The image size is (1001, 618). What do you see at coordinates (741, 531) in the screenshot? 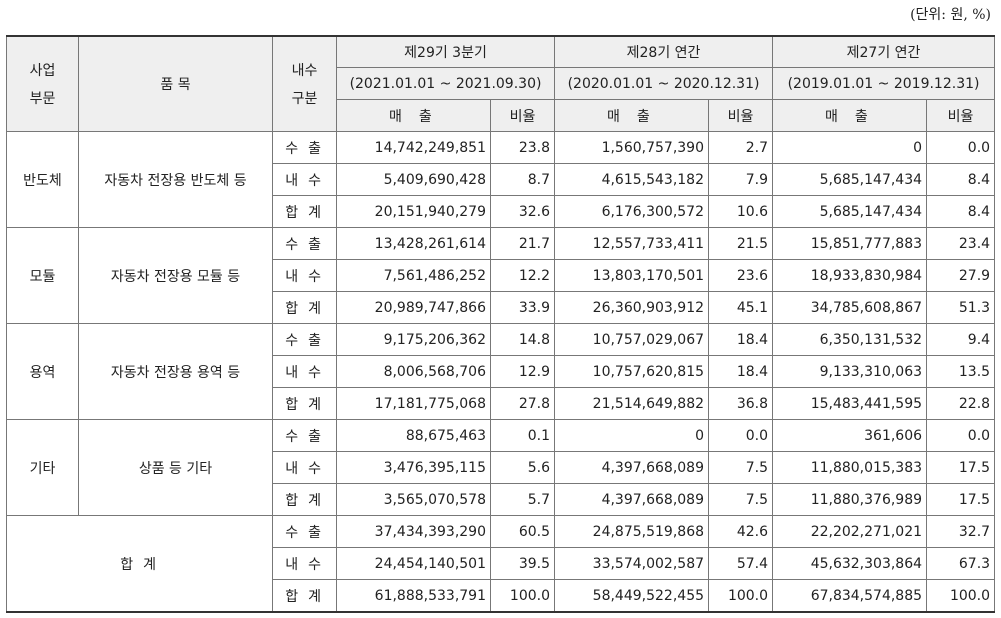
I see `ratio-cell: 42.6` at bounding box center [741, 531].